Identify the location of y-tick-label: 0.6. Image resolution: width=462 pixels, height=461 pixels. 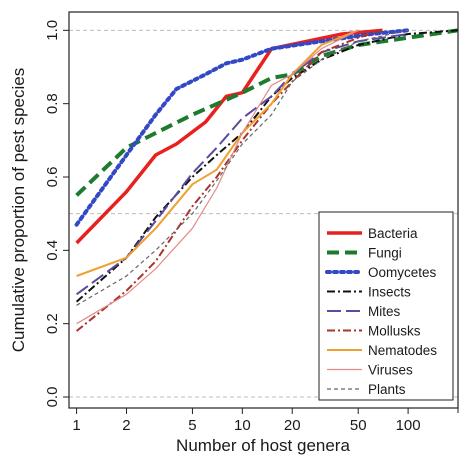
(52, 177).